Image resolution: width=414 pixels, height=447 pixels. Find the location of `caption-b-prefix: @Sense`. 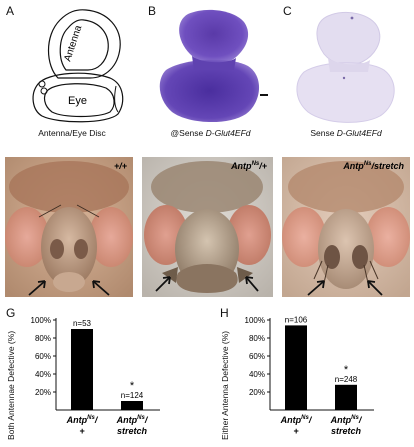

caption-b-prefix: @Sense is located at coordinates (188, 133).